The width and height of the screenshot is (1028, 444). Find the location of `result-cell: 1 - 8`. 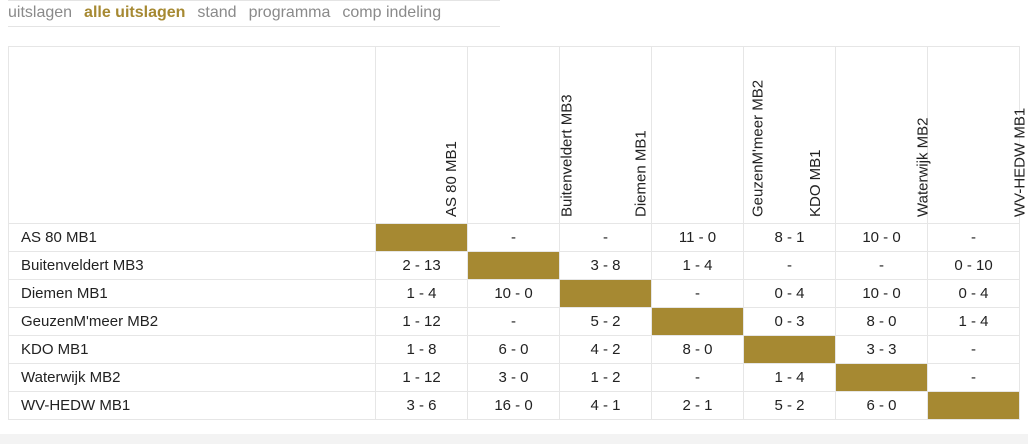

result-cell: 1 - 8 is located at coordinates (421, 349).